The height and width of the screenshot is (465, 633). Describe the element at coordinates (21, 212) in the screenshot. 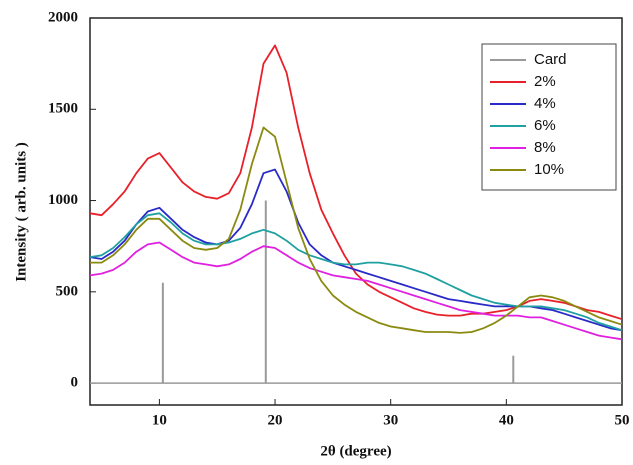

I see `y-axis-label: Intensity ( arb. units )` at that location.